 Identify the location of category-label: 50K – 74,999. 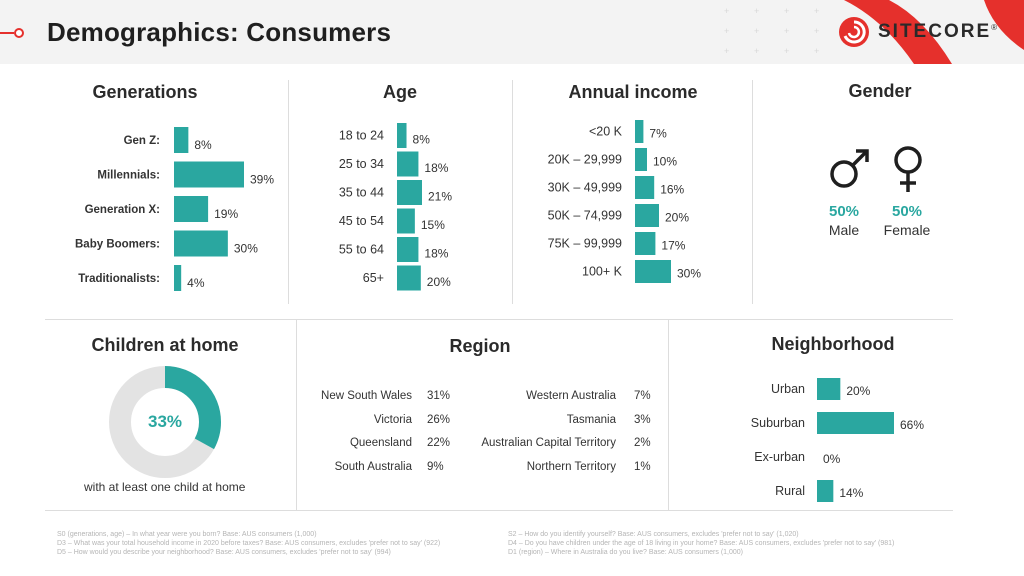
(585, 216).